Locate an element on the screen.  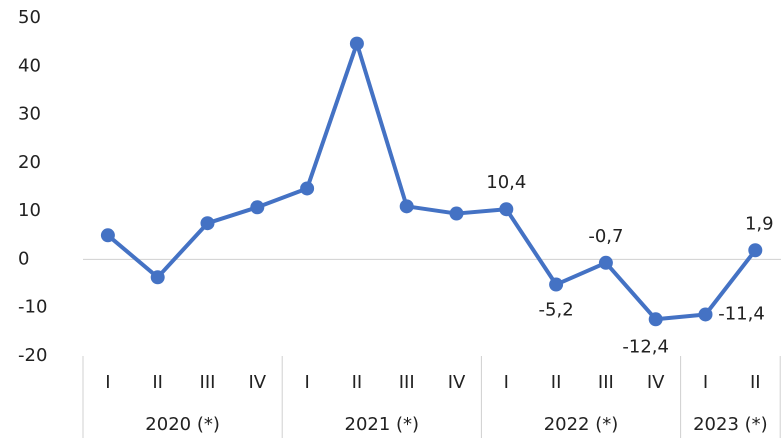
data-label: -11,4 is located at coordinates (741, 313).